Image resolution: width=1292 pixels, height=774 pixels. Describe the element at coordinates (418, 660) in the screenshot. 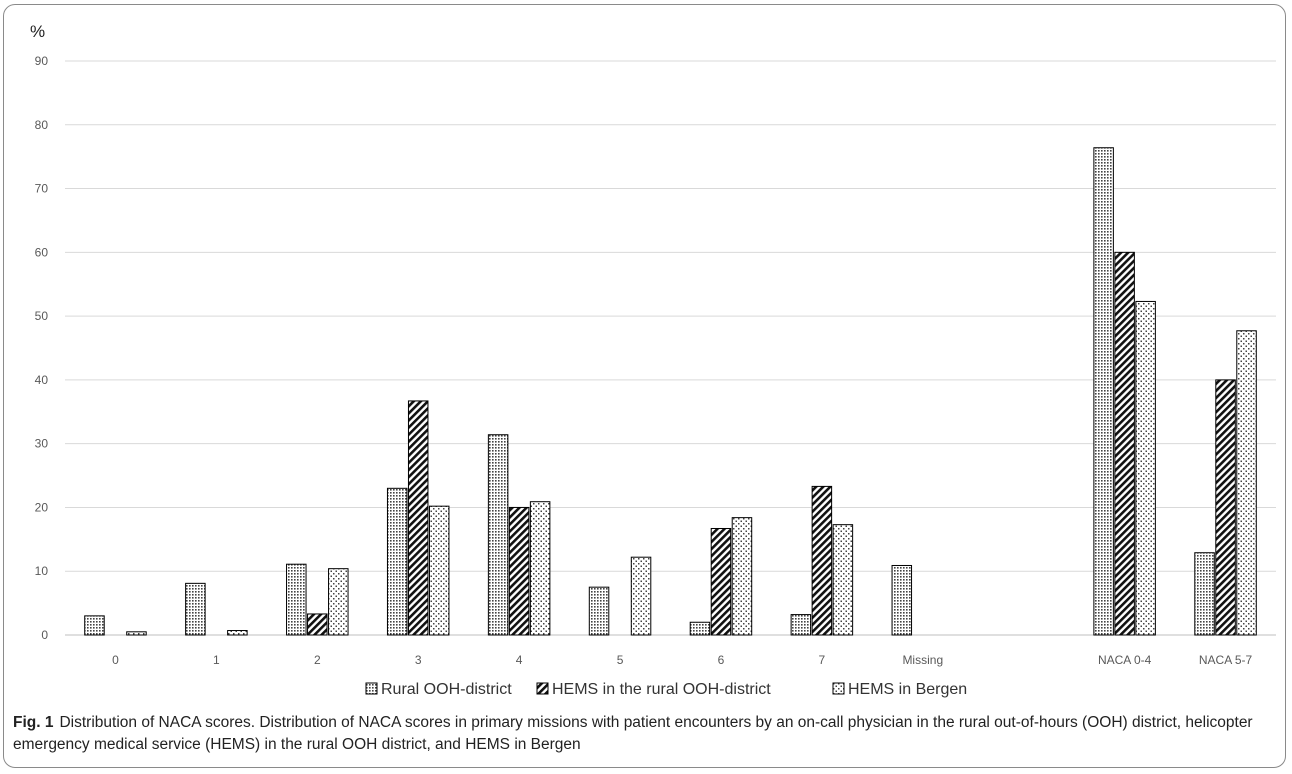

I see `x-tick-label: 3` at that location.